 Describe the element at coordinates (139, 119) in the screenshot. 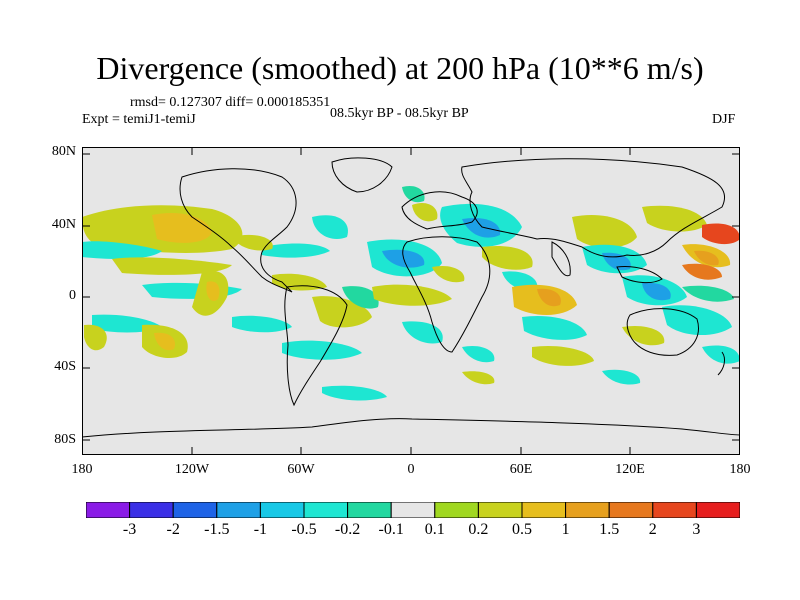

I see `experiment-label: Expt = temiJ1-temiJ` at that location.